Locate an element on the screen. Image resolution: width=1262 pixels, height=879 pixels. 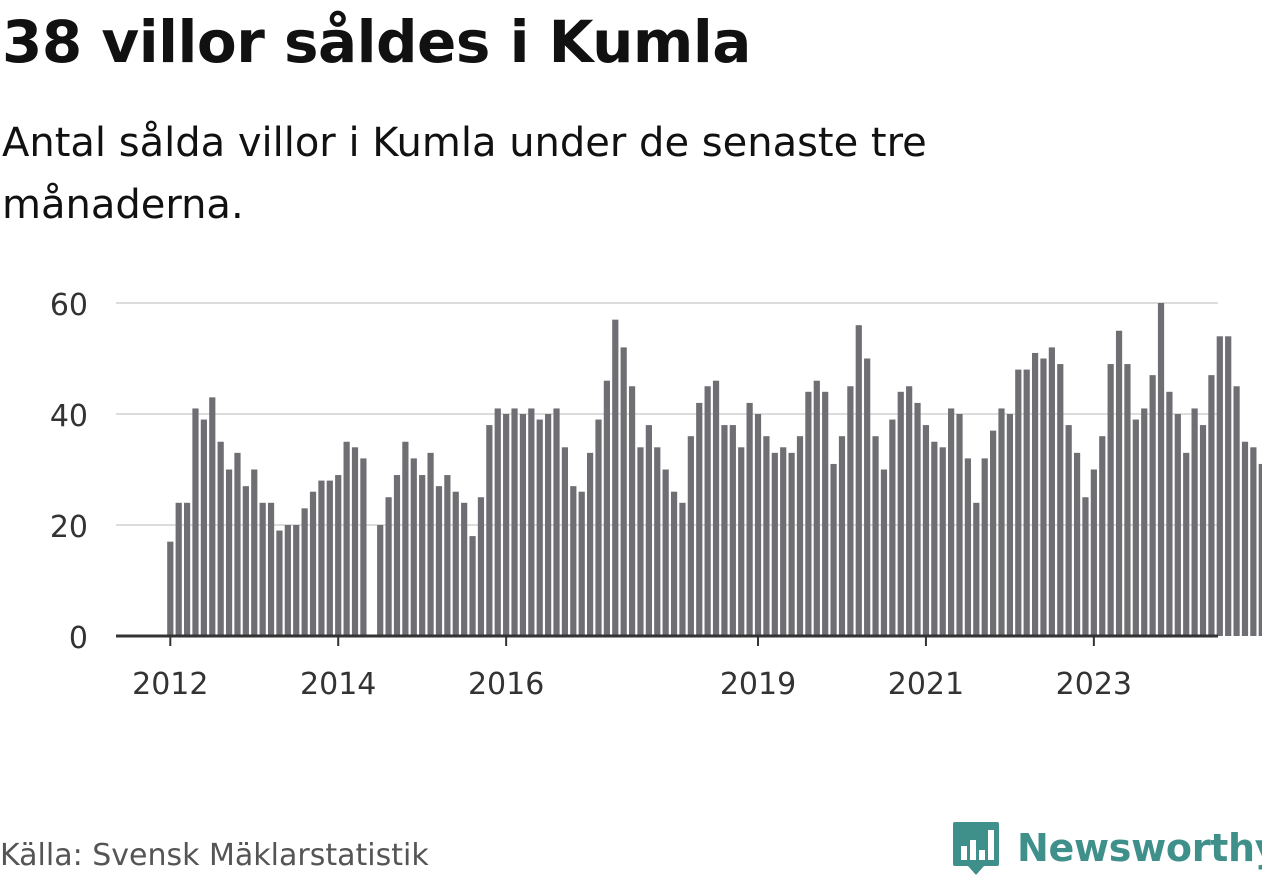
y-tick-label: 0 is located at coordinates (78, 638).